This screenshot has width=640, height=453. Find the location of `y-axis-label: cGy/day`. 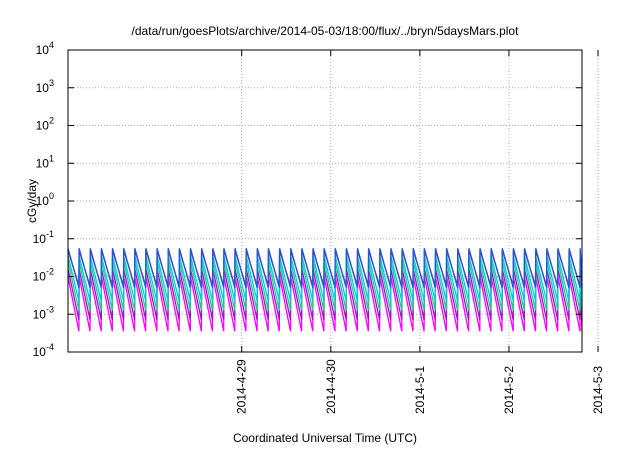

y-axis-label: cGy/day is located at coordinates (32, 201).